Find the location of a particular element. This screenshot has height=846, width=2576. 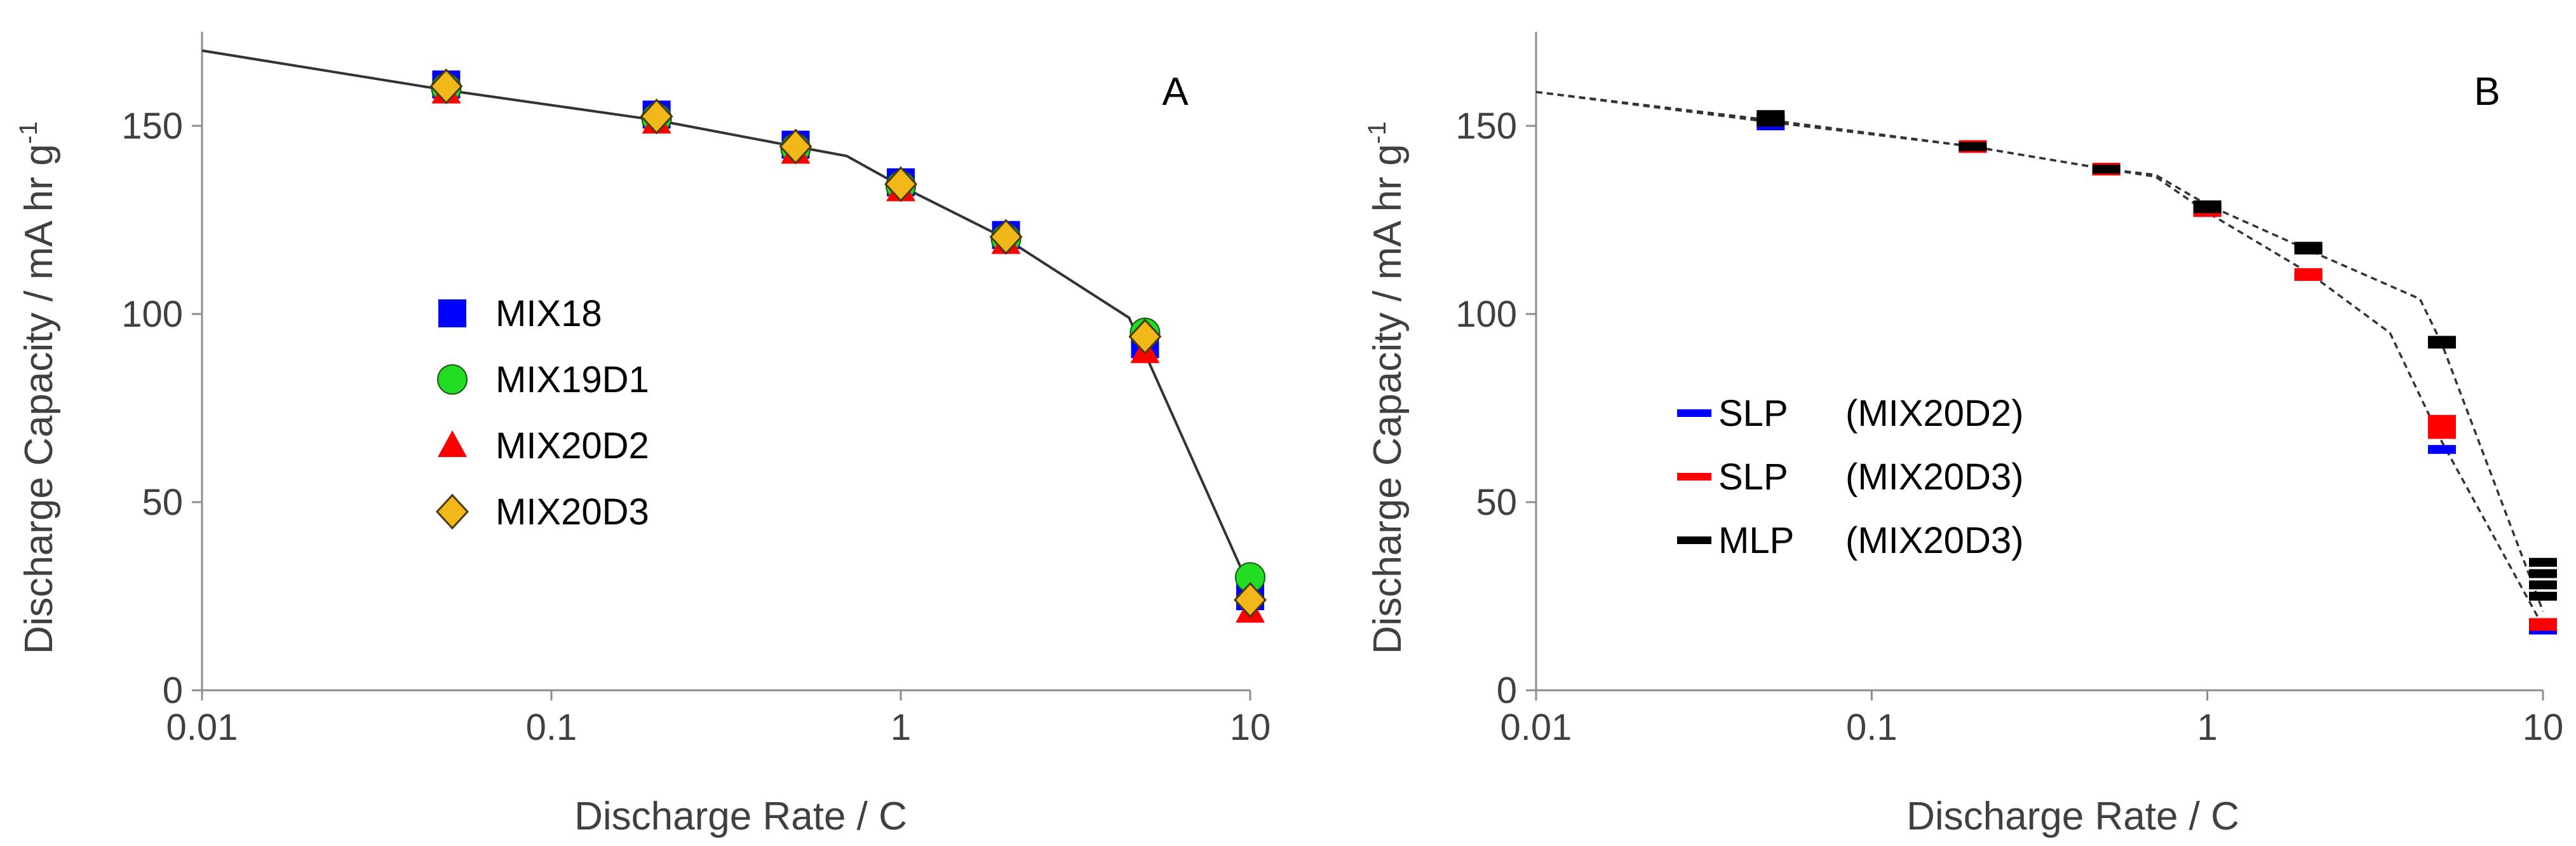

legend: MIX18 MIX19D1 MIX20D2 MIX20D3 is located at coordinates (542, 413).